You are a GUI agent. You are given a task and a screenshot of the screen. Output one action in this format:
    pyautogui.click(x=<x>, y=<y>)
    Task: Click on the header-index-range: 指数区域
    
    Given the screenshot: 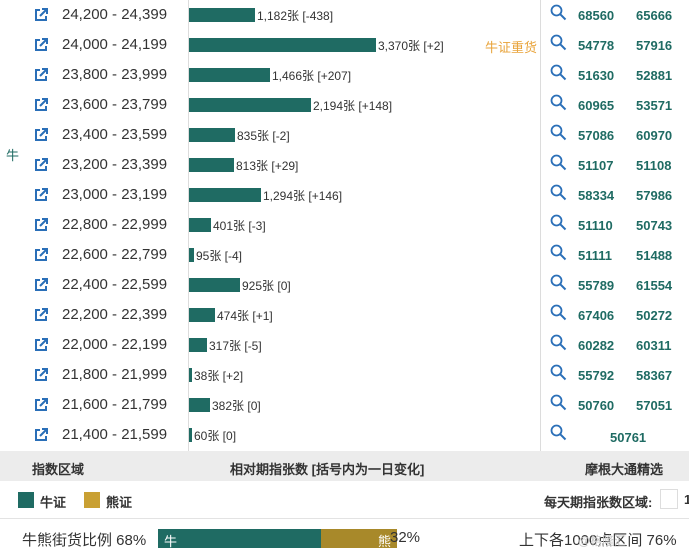 What is the action you would take?
    pyautogui.click(x=58, y=469)
    